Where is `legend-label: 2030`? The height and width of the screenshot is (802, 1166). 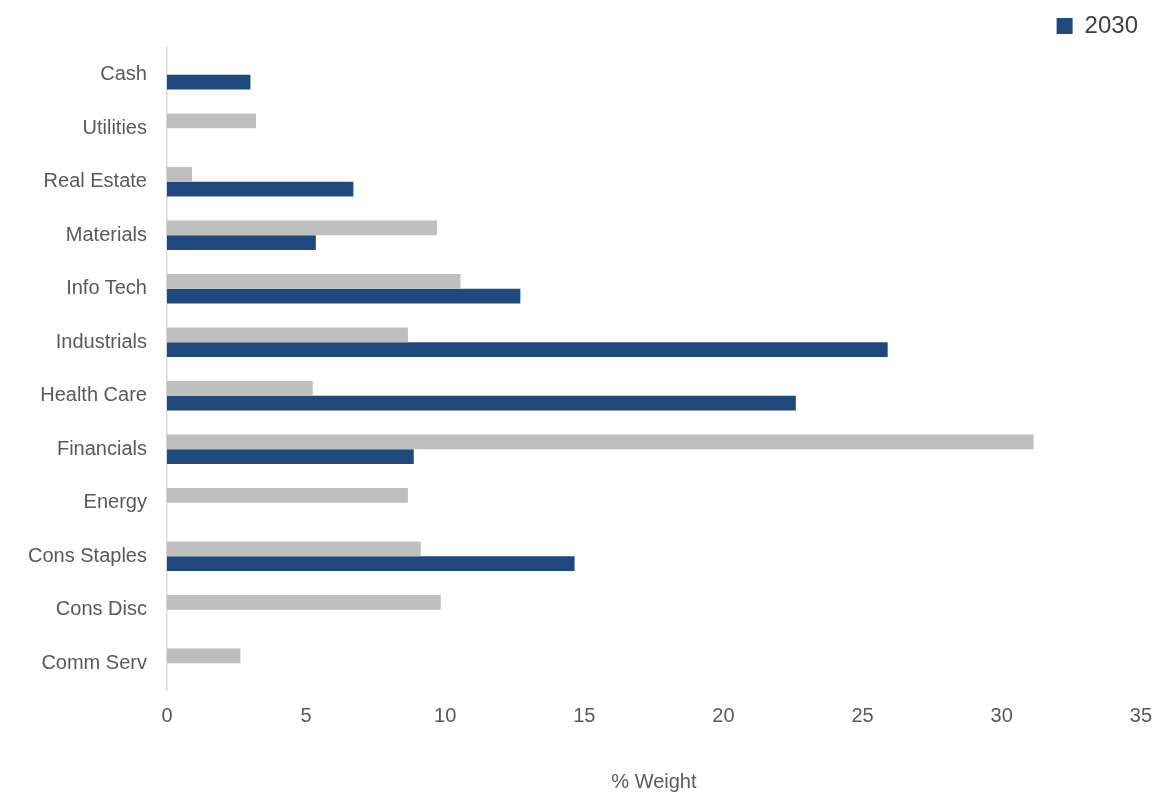
legend-label: 2030 is located at coordinates (1111, 24).